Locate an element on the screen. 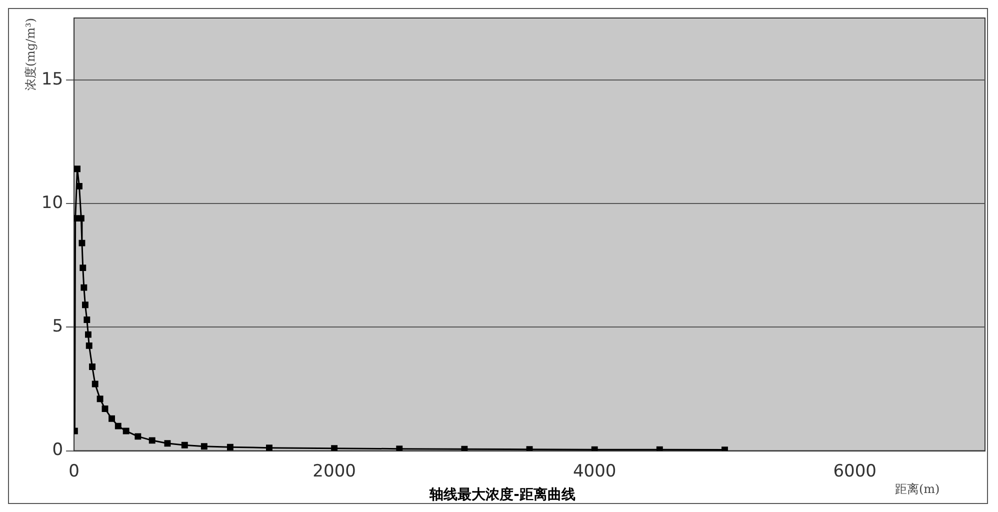 The width and height of the screenshot is (998, 512). x-tick-label: 6000 is located at coordinates (854, 471).